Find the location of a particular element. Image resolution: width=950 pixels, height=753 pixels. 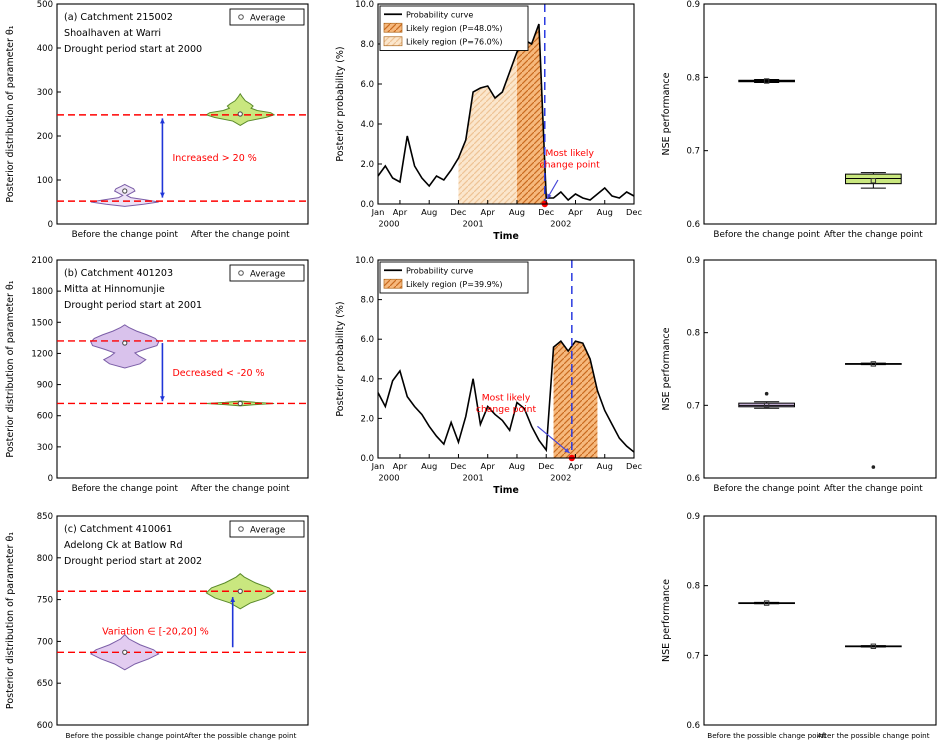

legend-label: Probability curve is located at coordinates (439, 270).